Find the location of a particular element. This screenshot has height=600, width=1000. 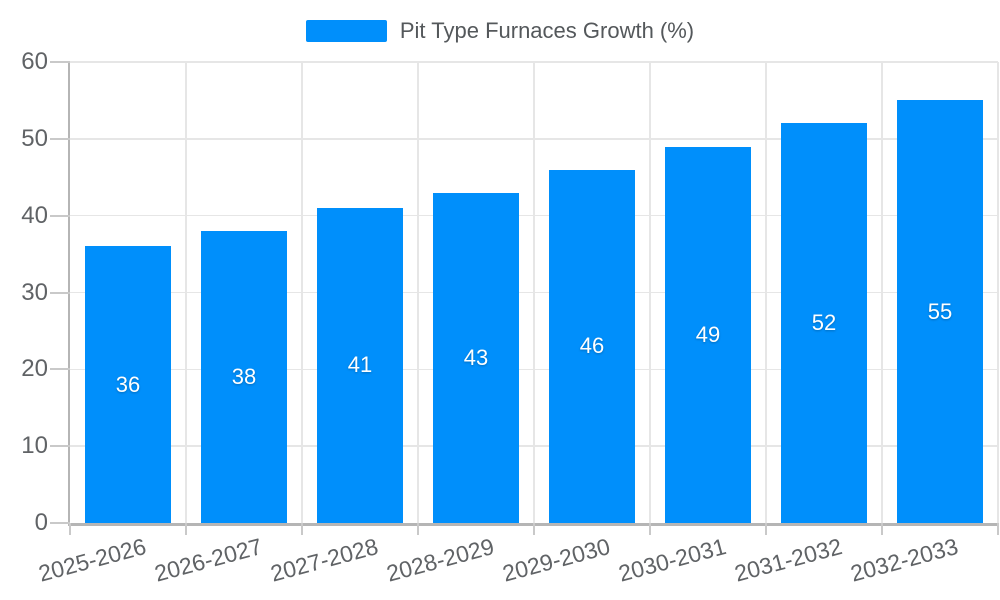

legend-label: Pit Type Furnaces Growth (%) is located at coordinates (547, 30).